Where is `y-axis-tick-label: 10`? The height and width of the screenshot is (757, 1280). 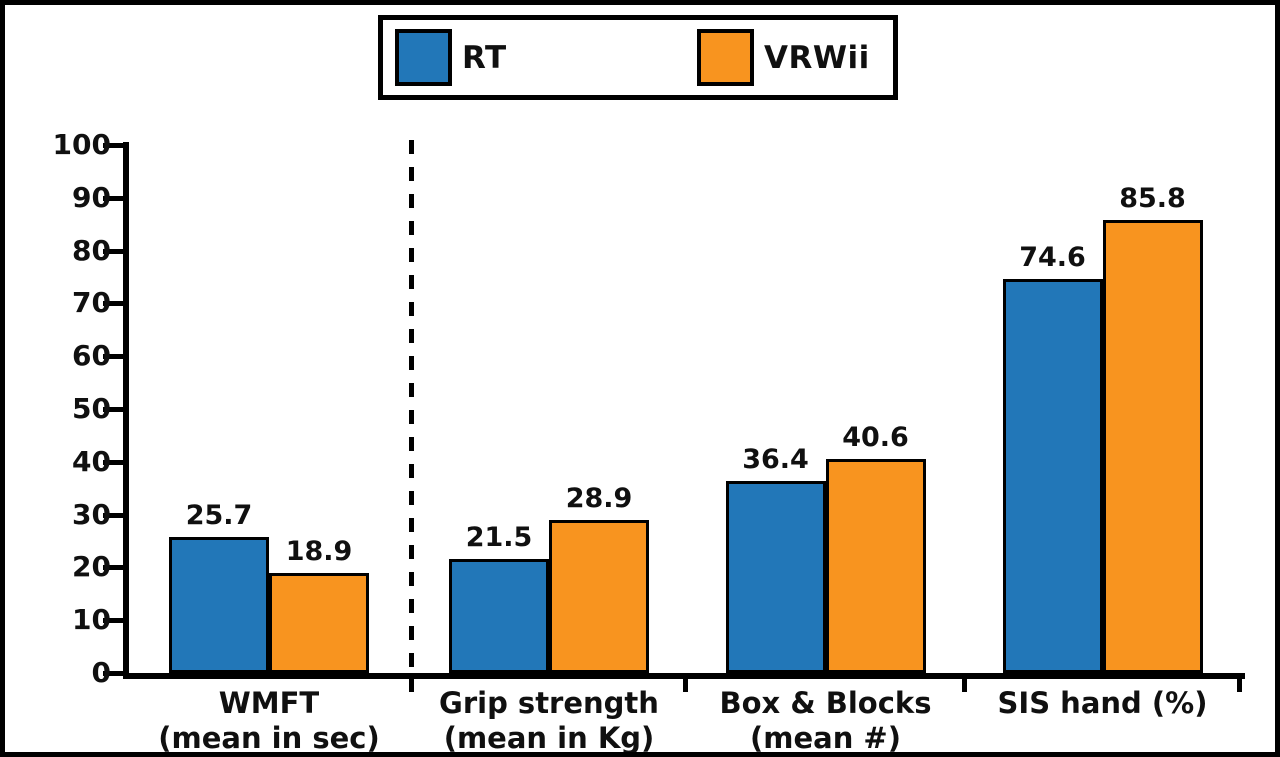
y-axis-tick-label: 10 is located at coordinates (91, 620).